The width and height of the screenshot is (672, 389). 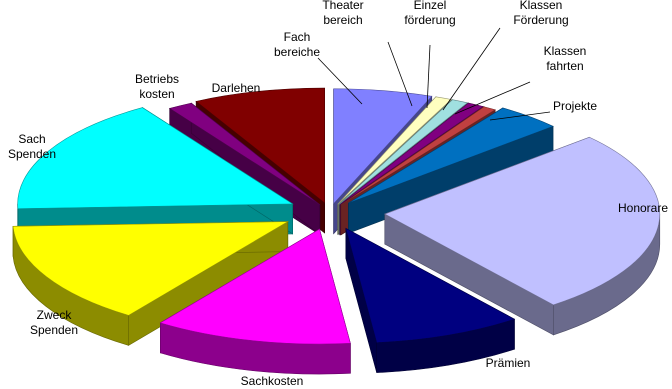 I want to click on slice-betriebs-kosten, so click(x=244, y=154).